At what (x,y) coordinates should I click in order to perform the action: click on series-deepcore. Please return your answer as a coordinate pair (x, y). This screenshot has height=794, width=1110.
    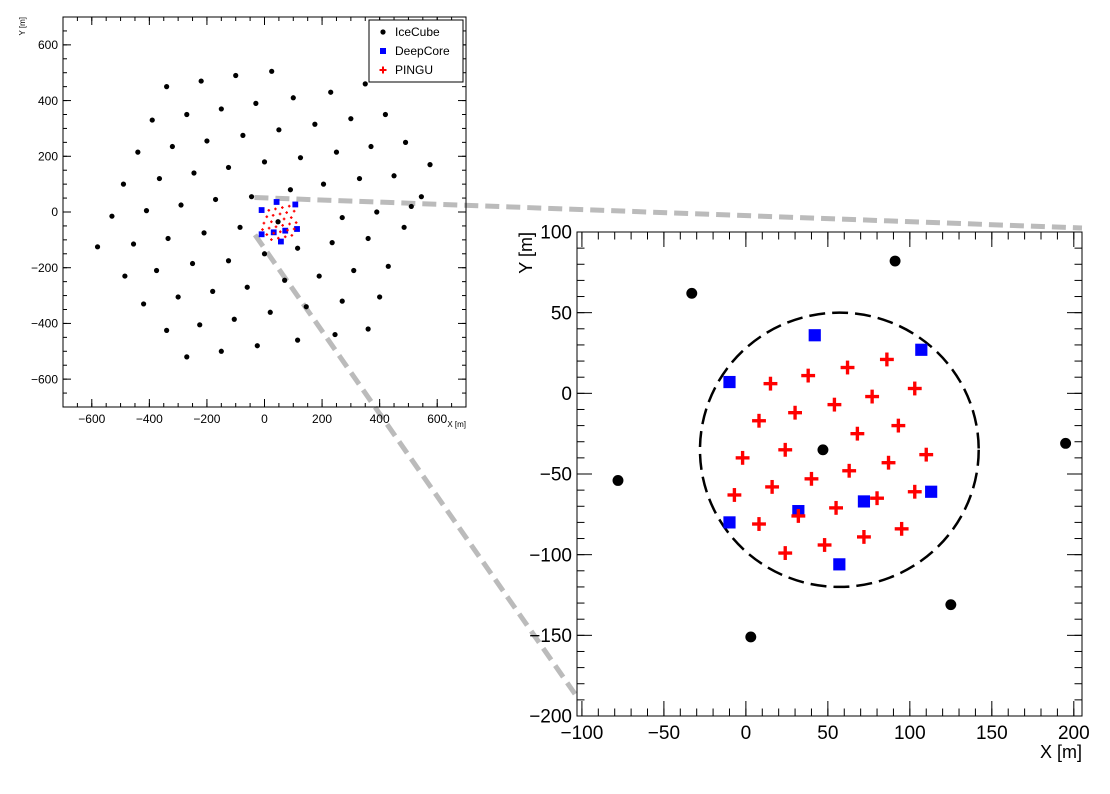
    Looking at the image, I should click on (830, 450).